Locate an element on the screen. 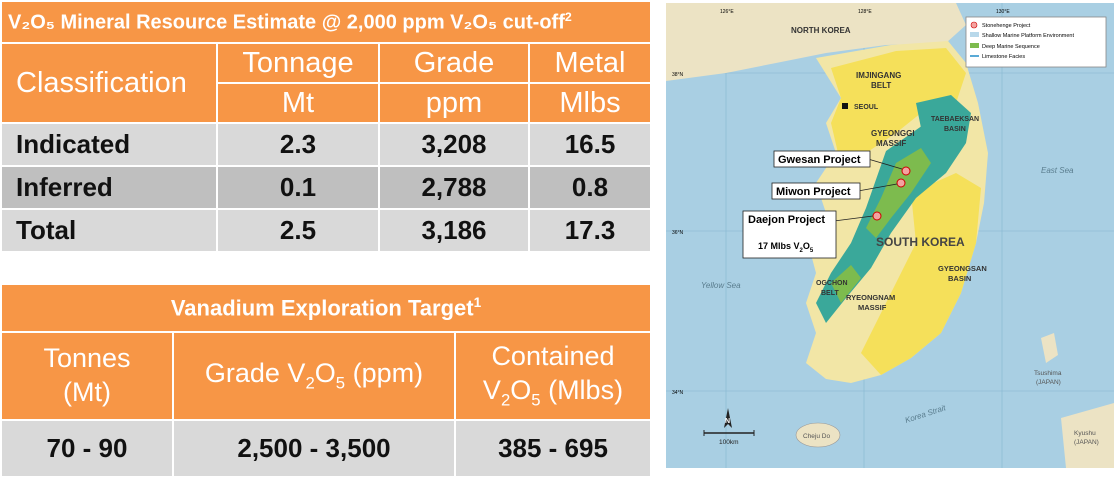  cheju-island is located at coordinates (818, 435).